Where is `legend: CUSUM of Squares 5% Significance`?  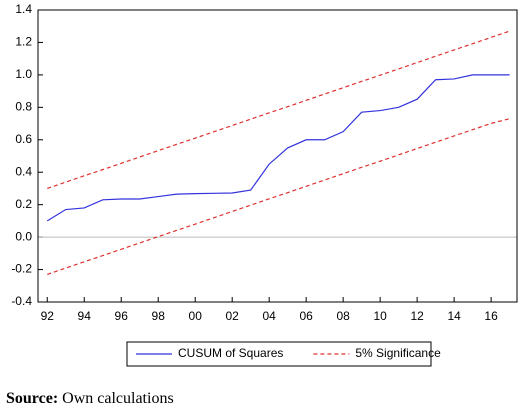
legend: CUSUM of Squares 5% Significance is located at coordinates (283, 354).